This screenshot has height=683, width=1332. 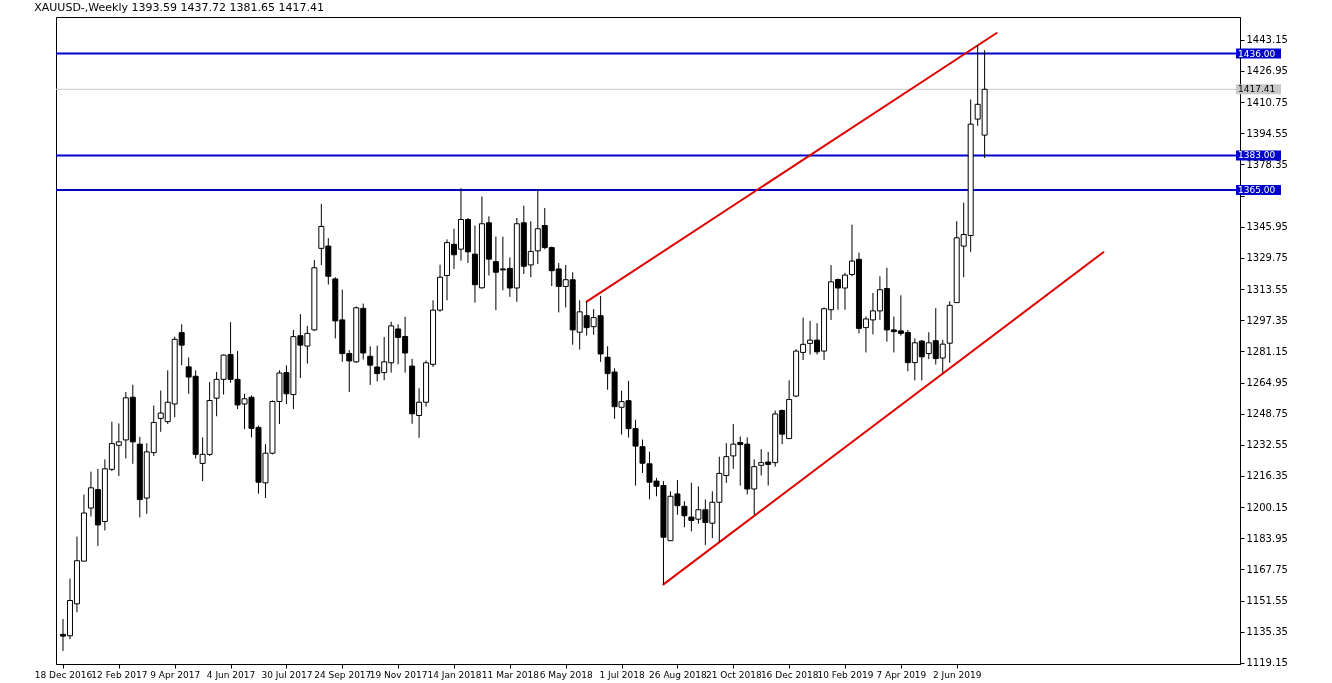 I want to click on y-tick-label: 1119.15, so click(x=1267, y=663).